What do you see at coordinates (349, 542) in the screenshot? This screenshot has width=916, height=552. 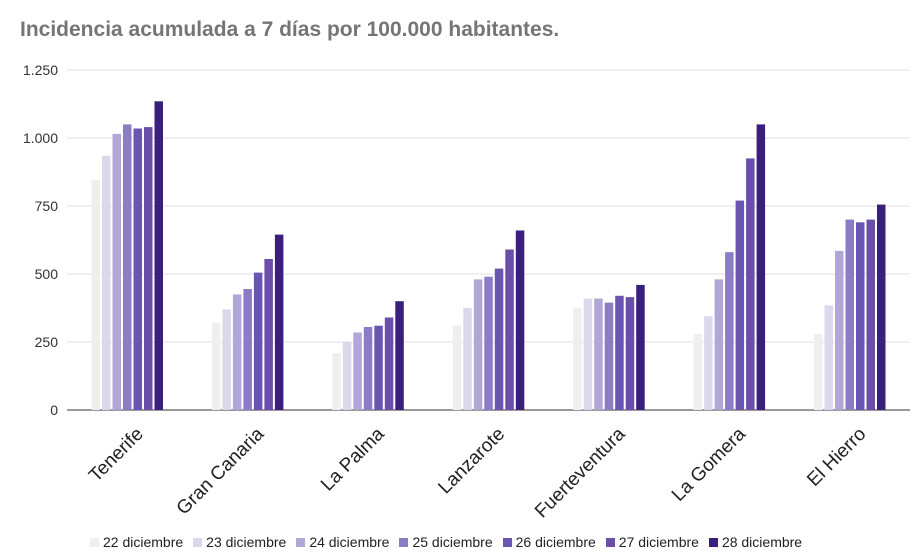 I see `legend-label: 24 diciembre` at bounding box center [349, 542].